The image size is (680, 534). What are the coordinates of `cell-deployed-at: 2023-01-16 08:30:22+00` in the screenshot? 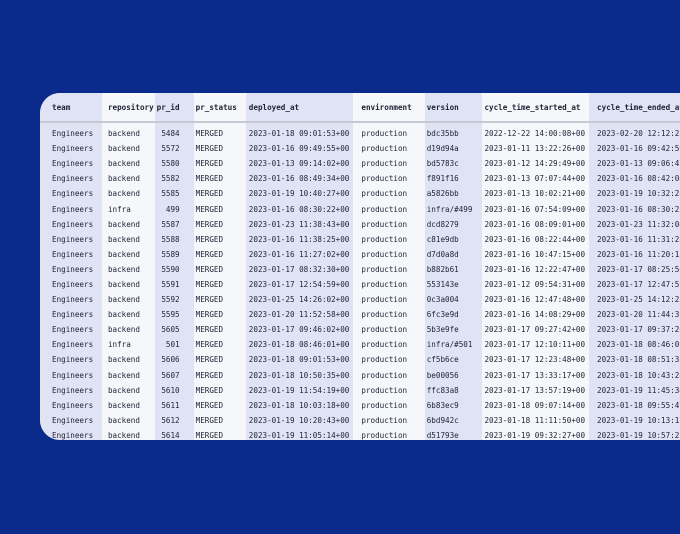 It's located at (299, 209).